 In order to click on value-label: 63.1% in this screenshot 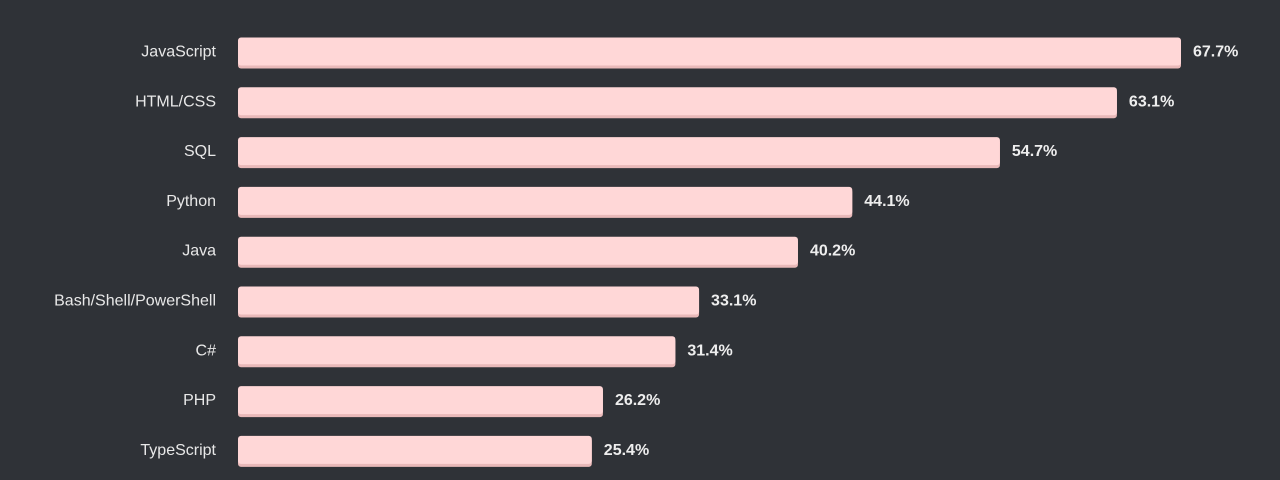, I will do `click(1151, 101)`.